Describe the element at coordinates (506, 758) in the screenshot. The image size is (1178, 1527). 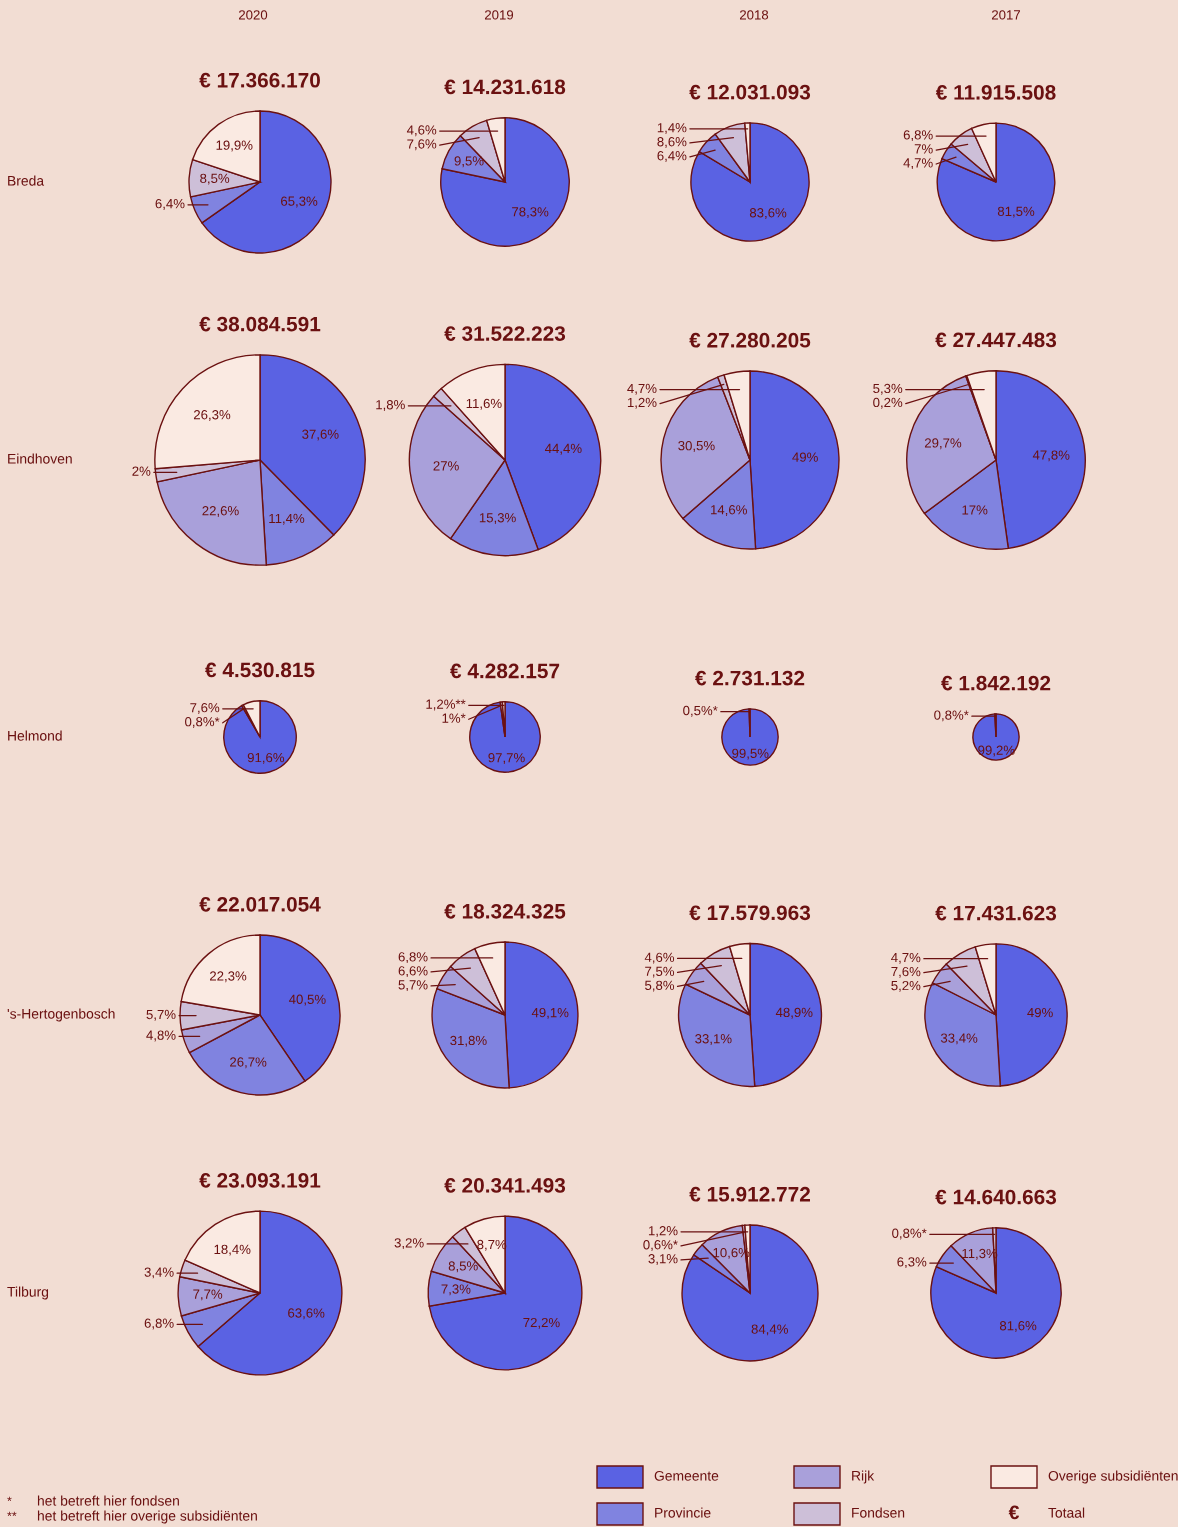
I see `data-label: 97,7%` at that location.